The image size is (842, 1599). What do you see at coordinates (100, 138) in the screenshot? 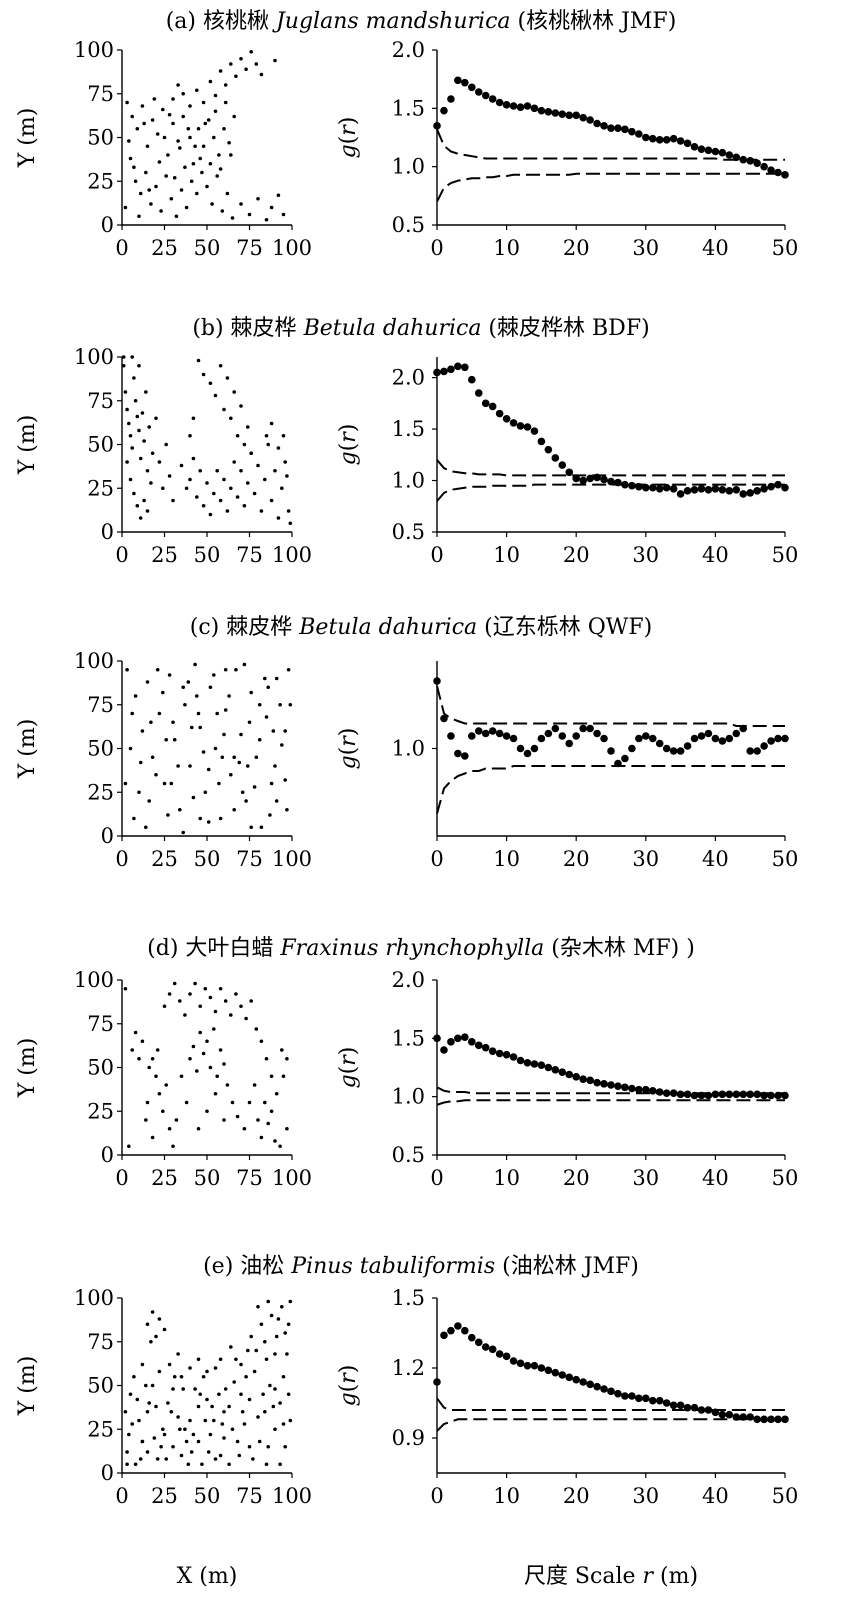
I see `map-y-tick-label: 50` at bounding box center [100, 138].